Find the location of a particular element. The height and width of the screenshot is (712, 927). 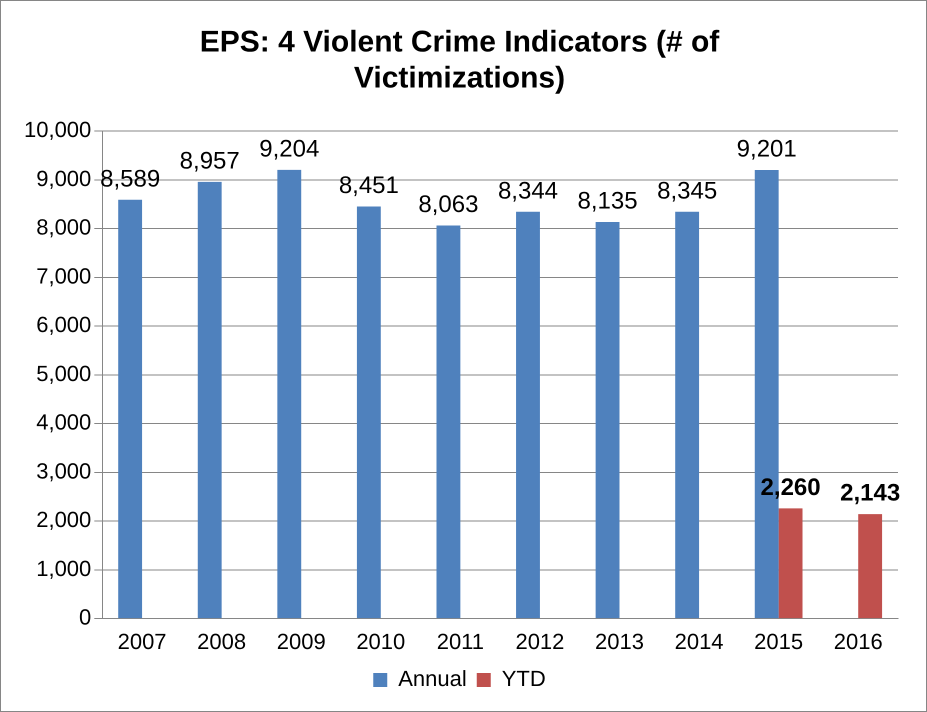

y-tick-label: 0 is located at coordinates (85, 617).